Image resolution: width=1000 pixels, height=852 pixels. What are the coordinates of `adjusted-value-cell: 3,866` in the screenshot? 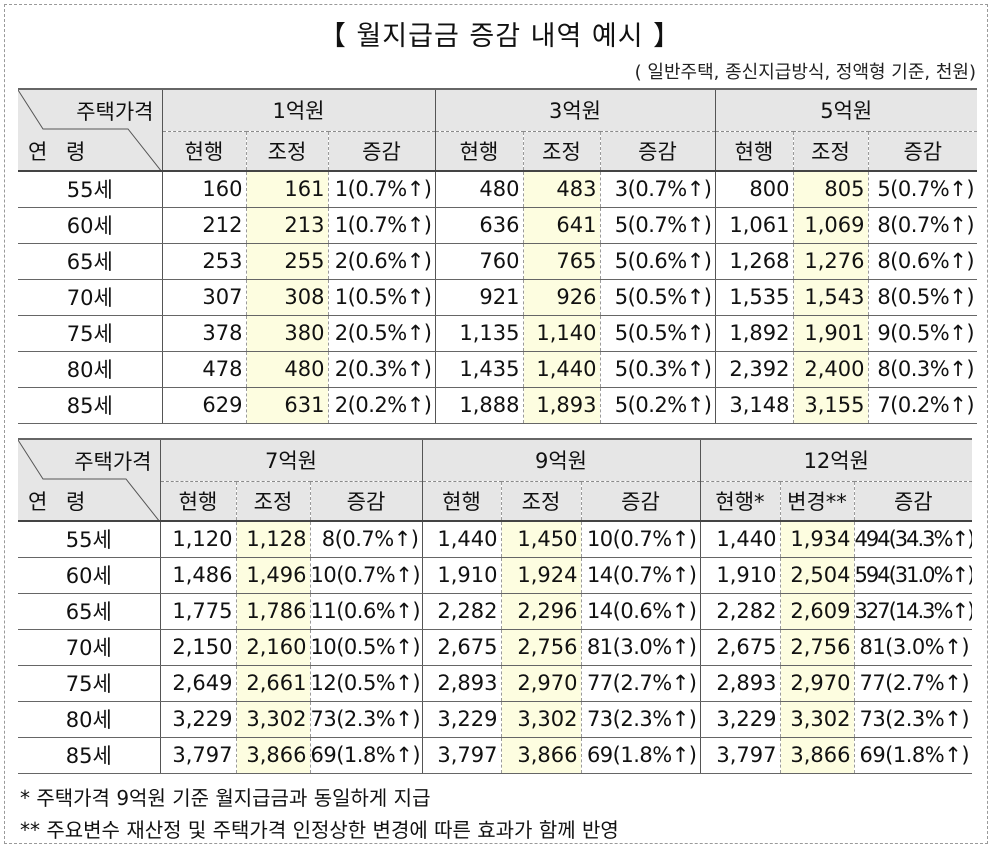 It's located at (816, 755).